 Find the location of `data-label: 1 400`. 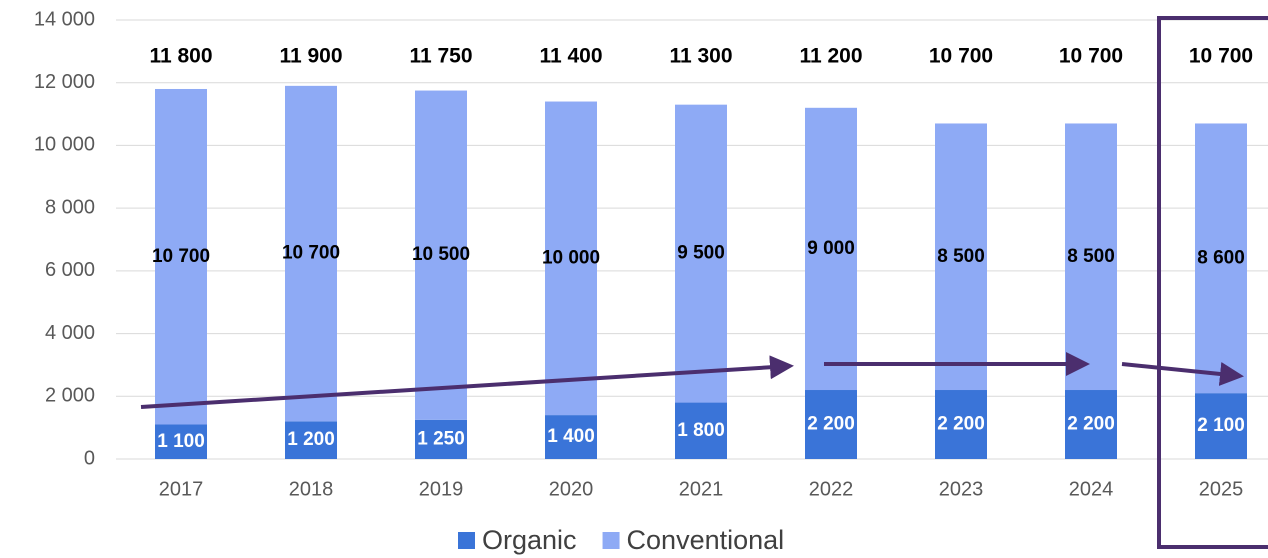

data-label: 1 400 is located at coordinates (571, 436).